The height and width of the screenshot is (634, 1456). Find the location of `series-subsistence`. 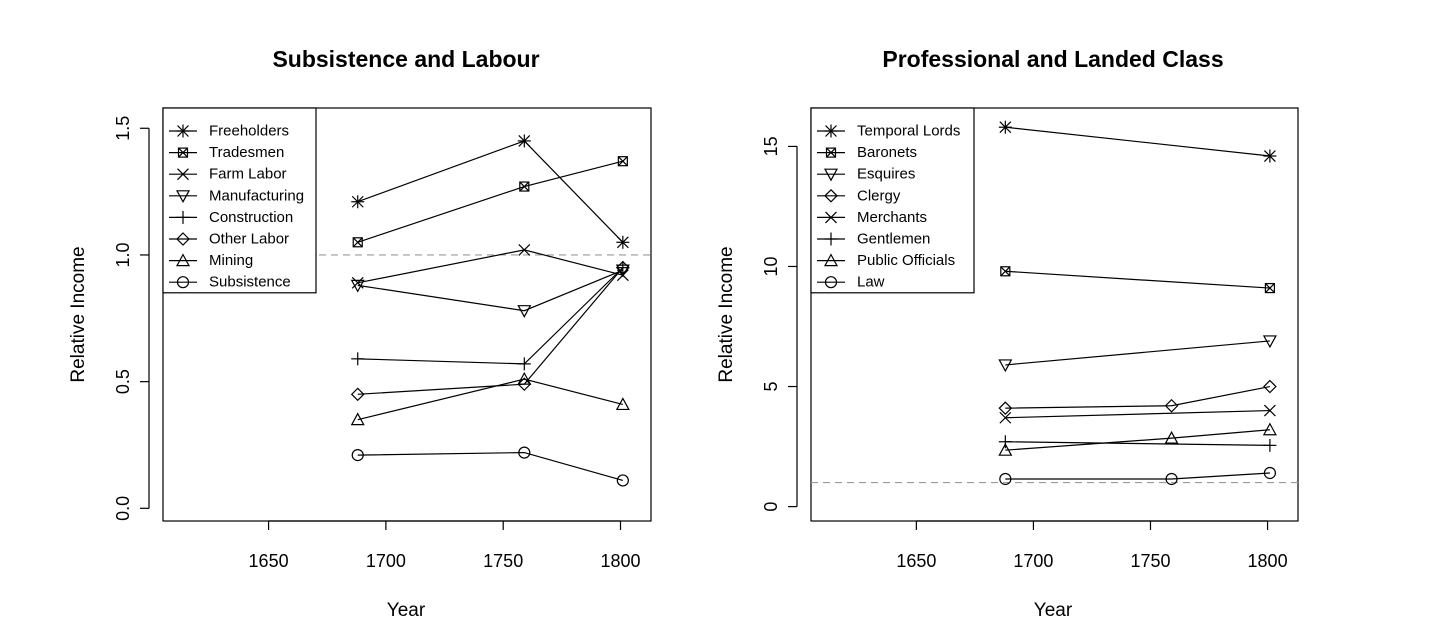

series-subsistence is located at coordinates (490, 466).